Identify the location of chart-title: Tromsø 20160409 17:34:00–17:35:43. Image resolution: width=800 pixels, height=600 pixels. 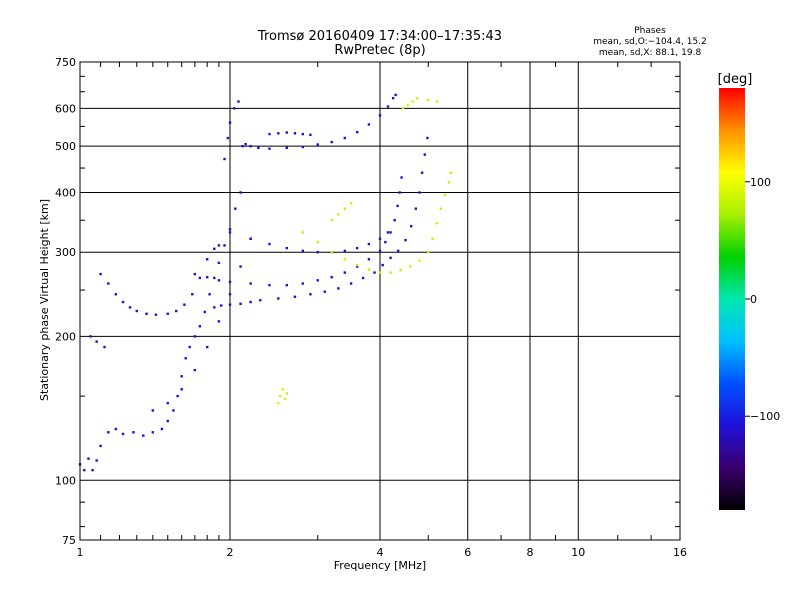
(379, 36).